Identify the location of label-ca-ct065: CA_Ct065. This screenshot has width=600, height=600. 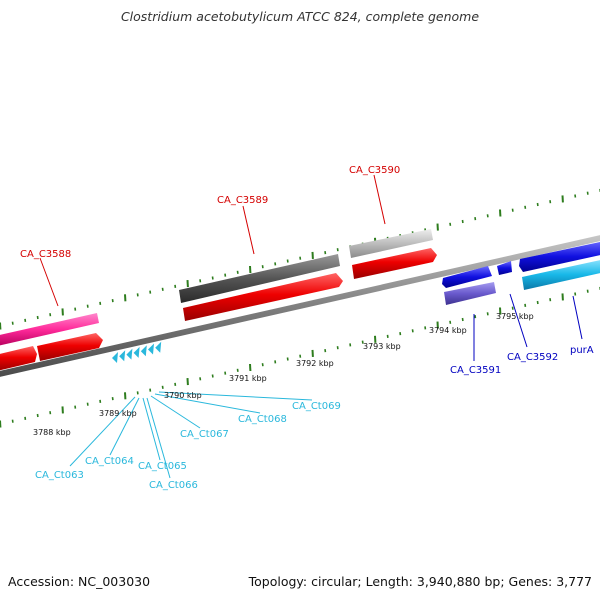
(162, 466).